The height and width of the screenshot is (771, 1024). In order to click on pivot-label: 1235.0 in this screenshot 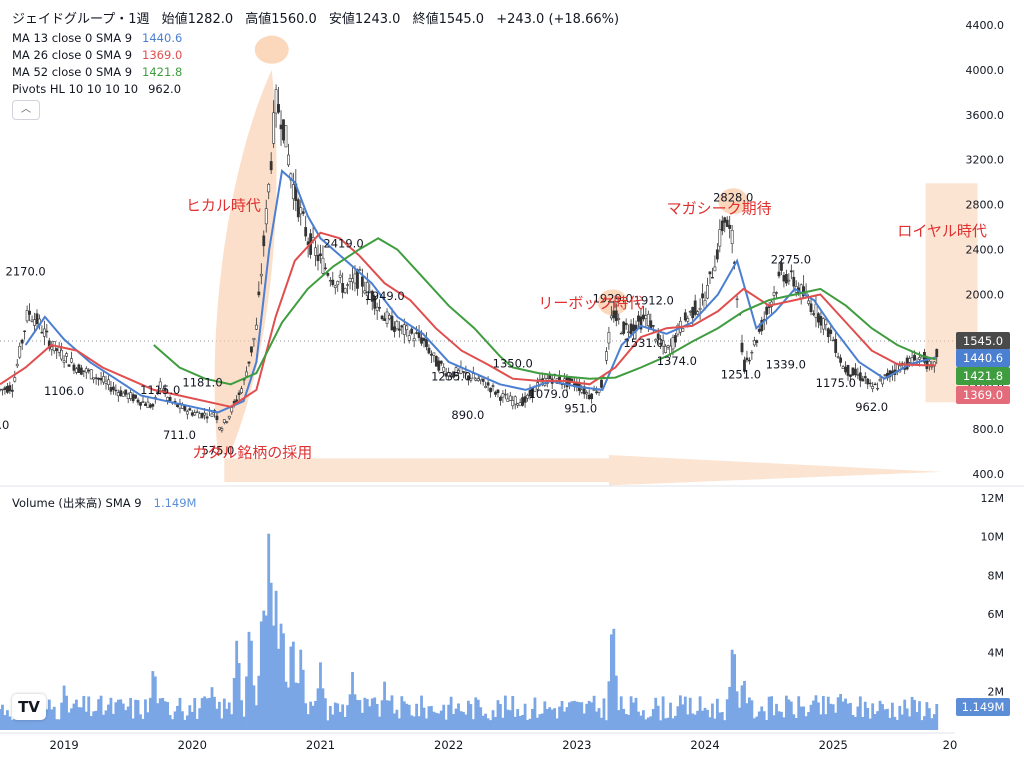, I will do `click(451, 376)`.